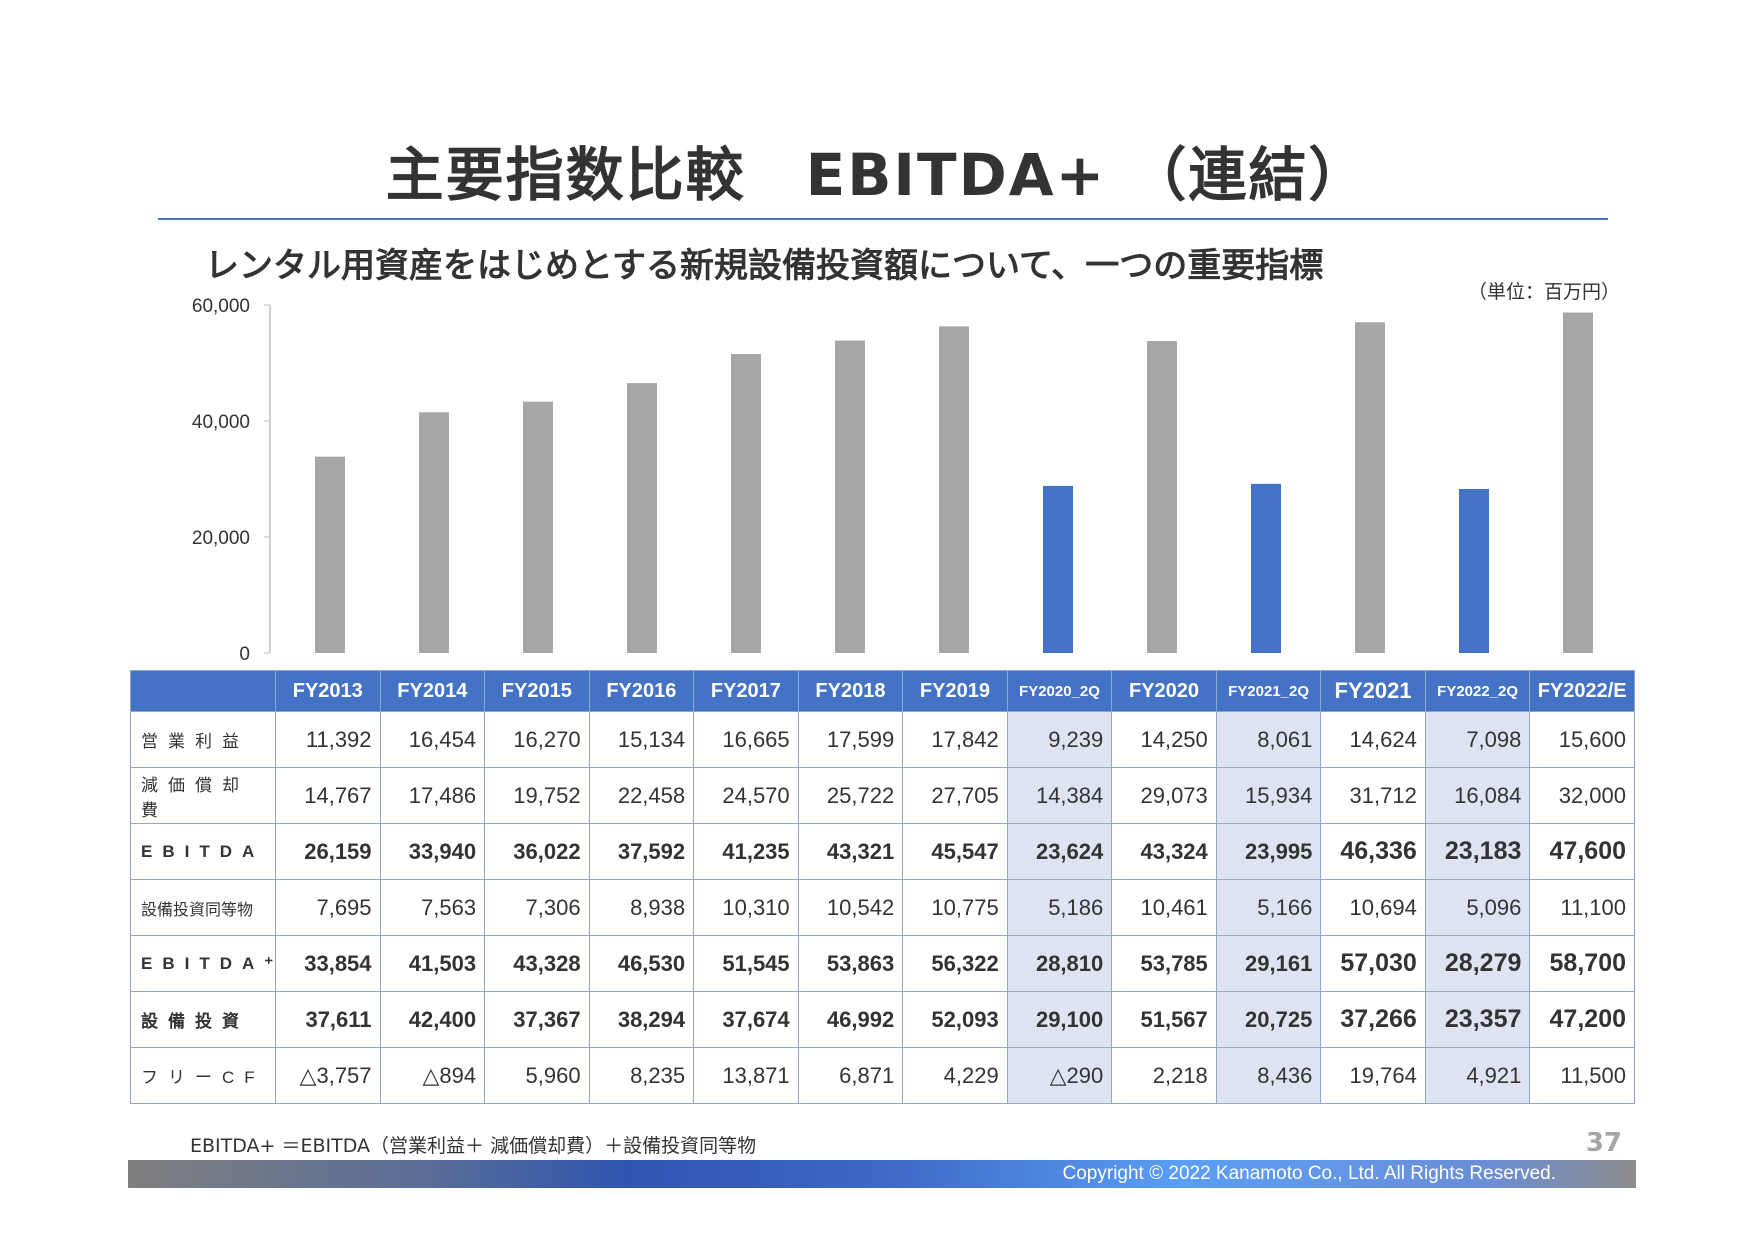  Describe the element at coordinates (1582, 851) in the screenshot. I see `table-cell: 47,600` at that location.